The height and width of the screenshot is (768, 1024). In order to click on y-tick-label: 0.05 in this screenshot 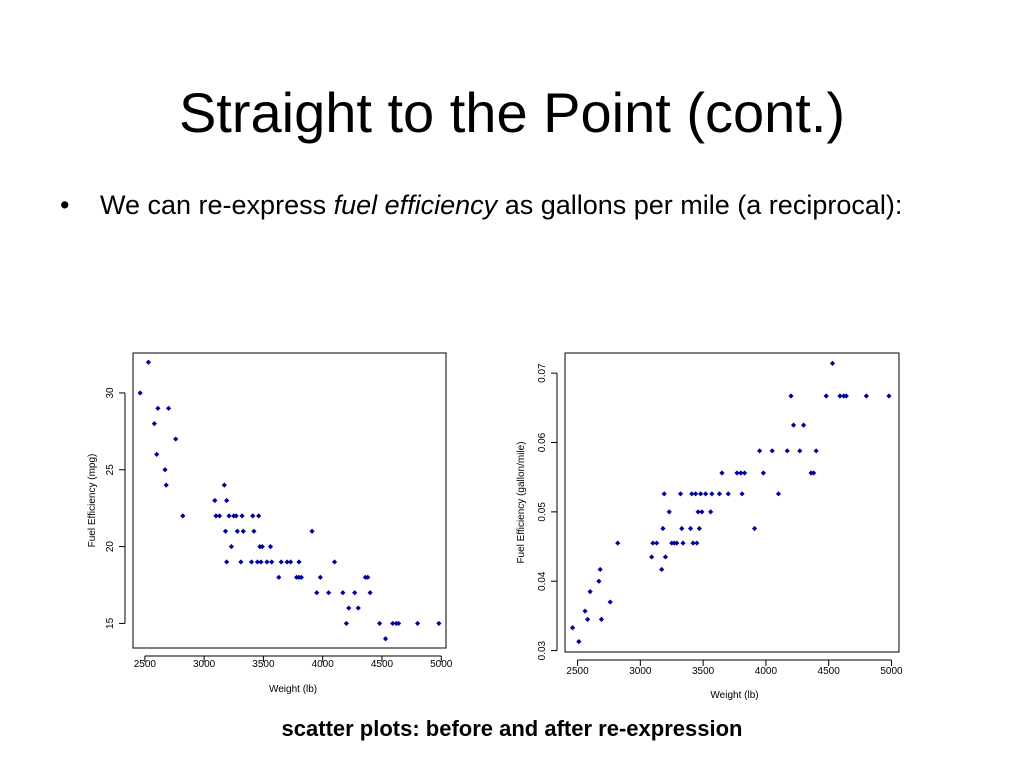, I will do `click(542, 512)`.